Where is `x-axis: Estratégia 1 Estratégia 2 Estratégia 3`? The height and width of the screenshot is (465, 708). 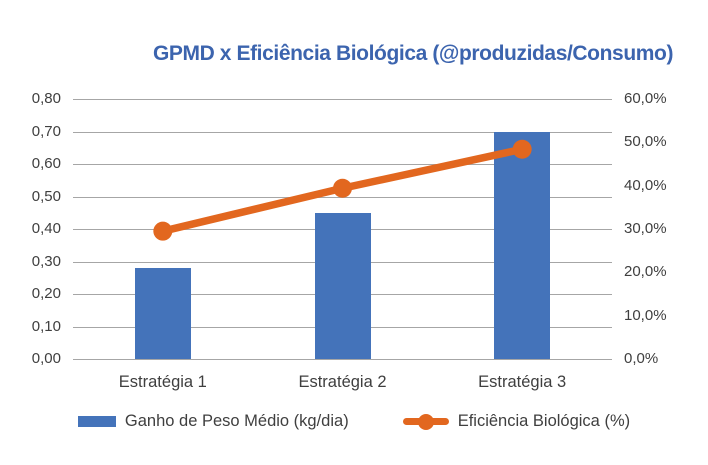
x-axis: Estratégia 1 Estratégia 2 Estratégia 3 is located at coordinates (342, 382).